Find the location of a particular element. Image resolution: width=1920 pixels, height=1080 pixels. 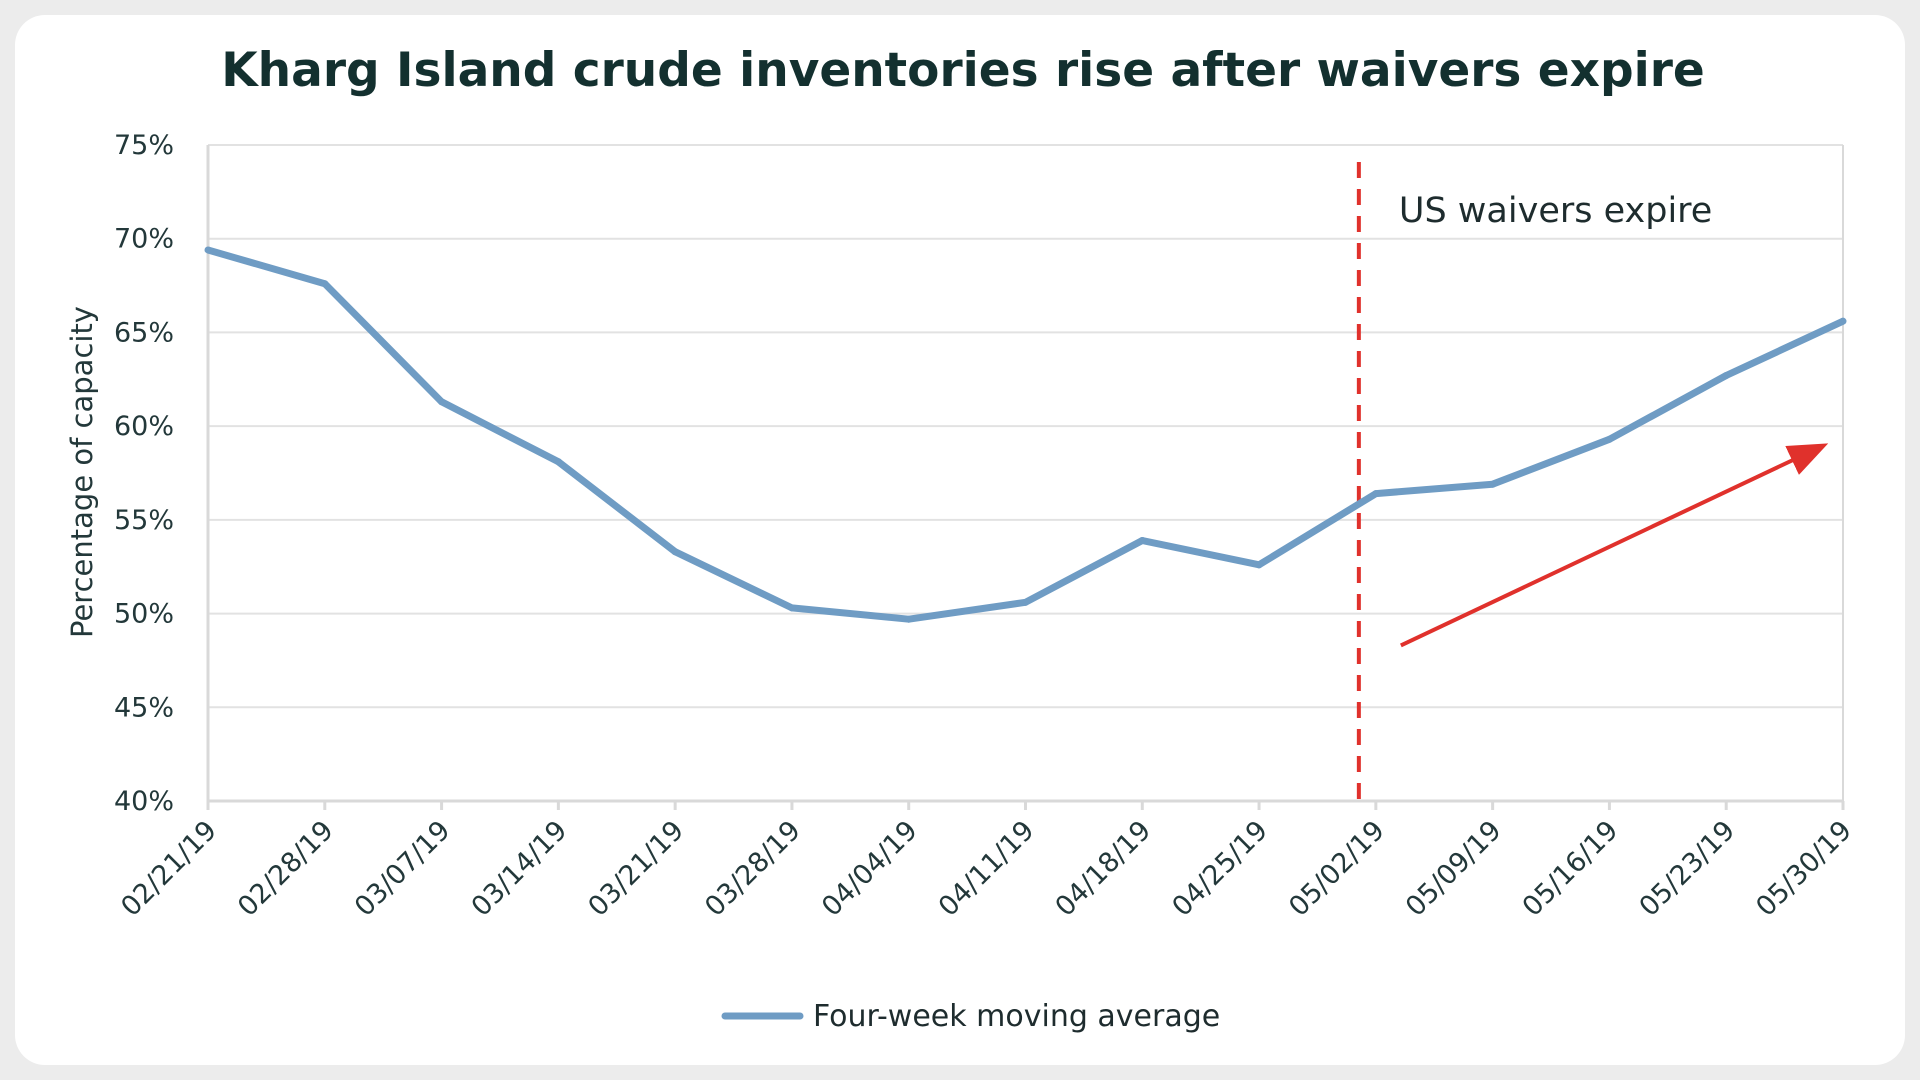

y-tick-label: 60% is located at coordinates (144, 426).